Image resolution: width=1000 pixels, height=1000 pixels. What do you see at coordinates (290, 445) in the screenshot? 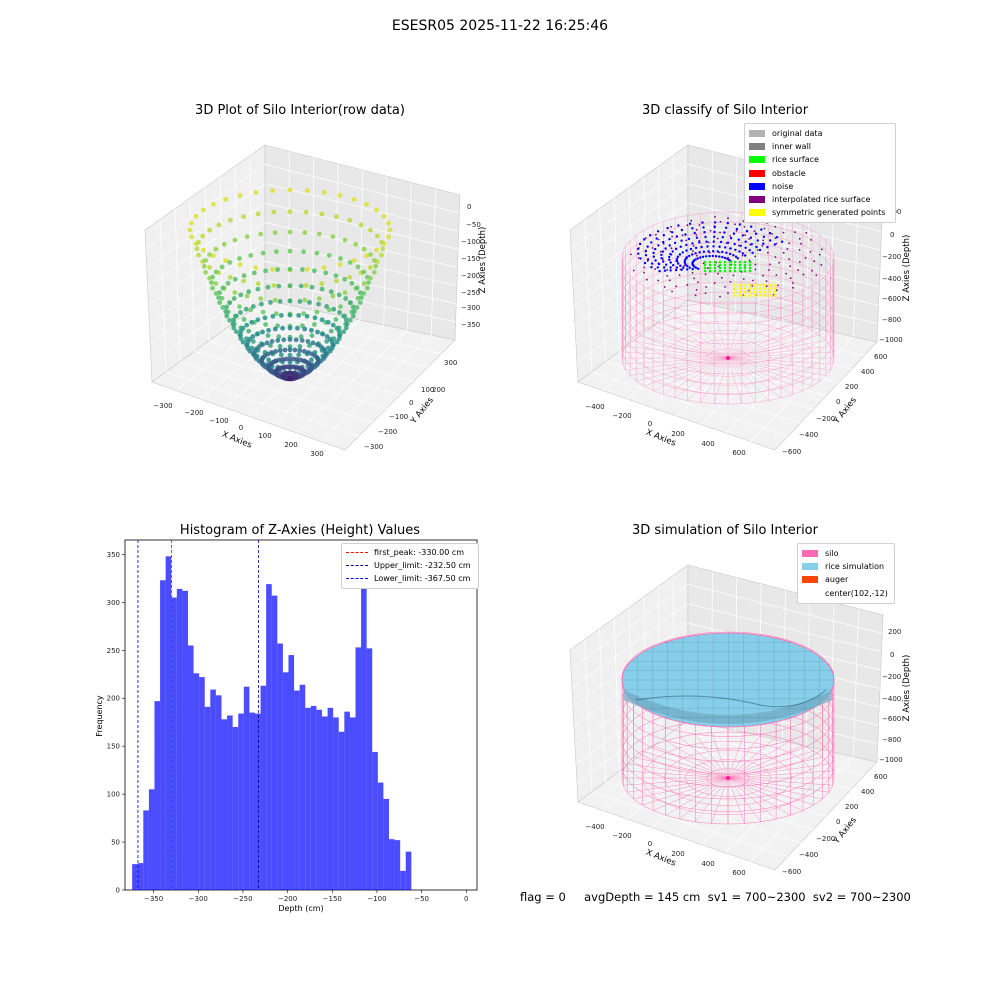
I see `raw-xtick: 200` at bounding box center [290, 445].